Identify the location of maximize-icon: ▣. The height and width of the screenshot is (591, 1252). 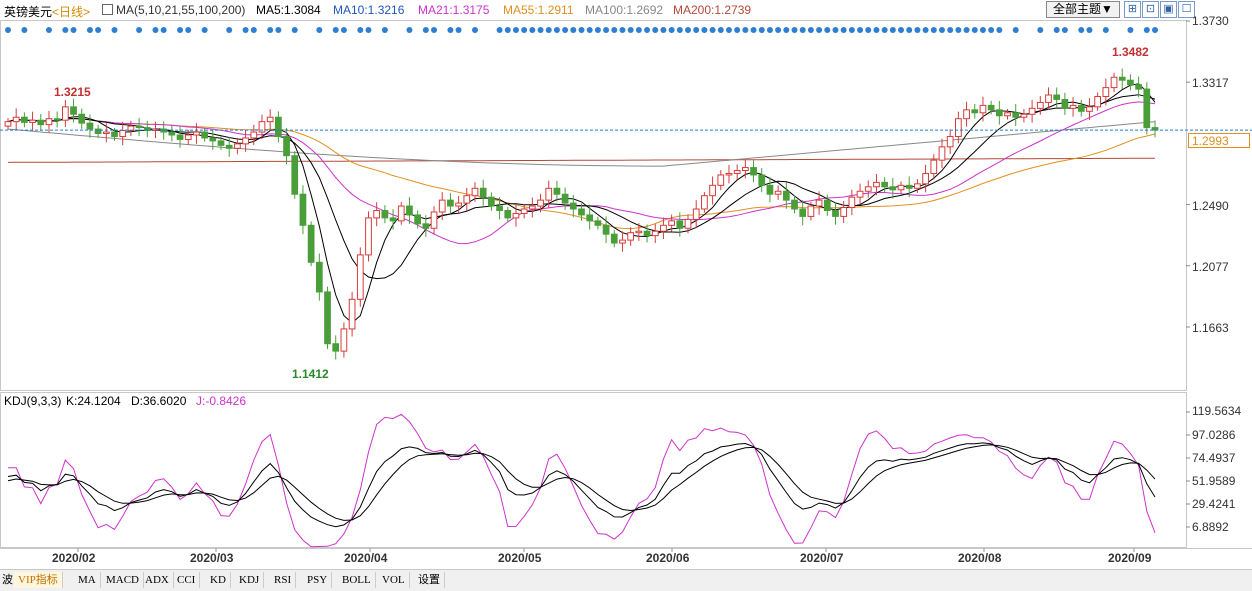
(1168, 9).